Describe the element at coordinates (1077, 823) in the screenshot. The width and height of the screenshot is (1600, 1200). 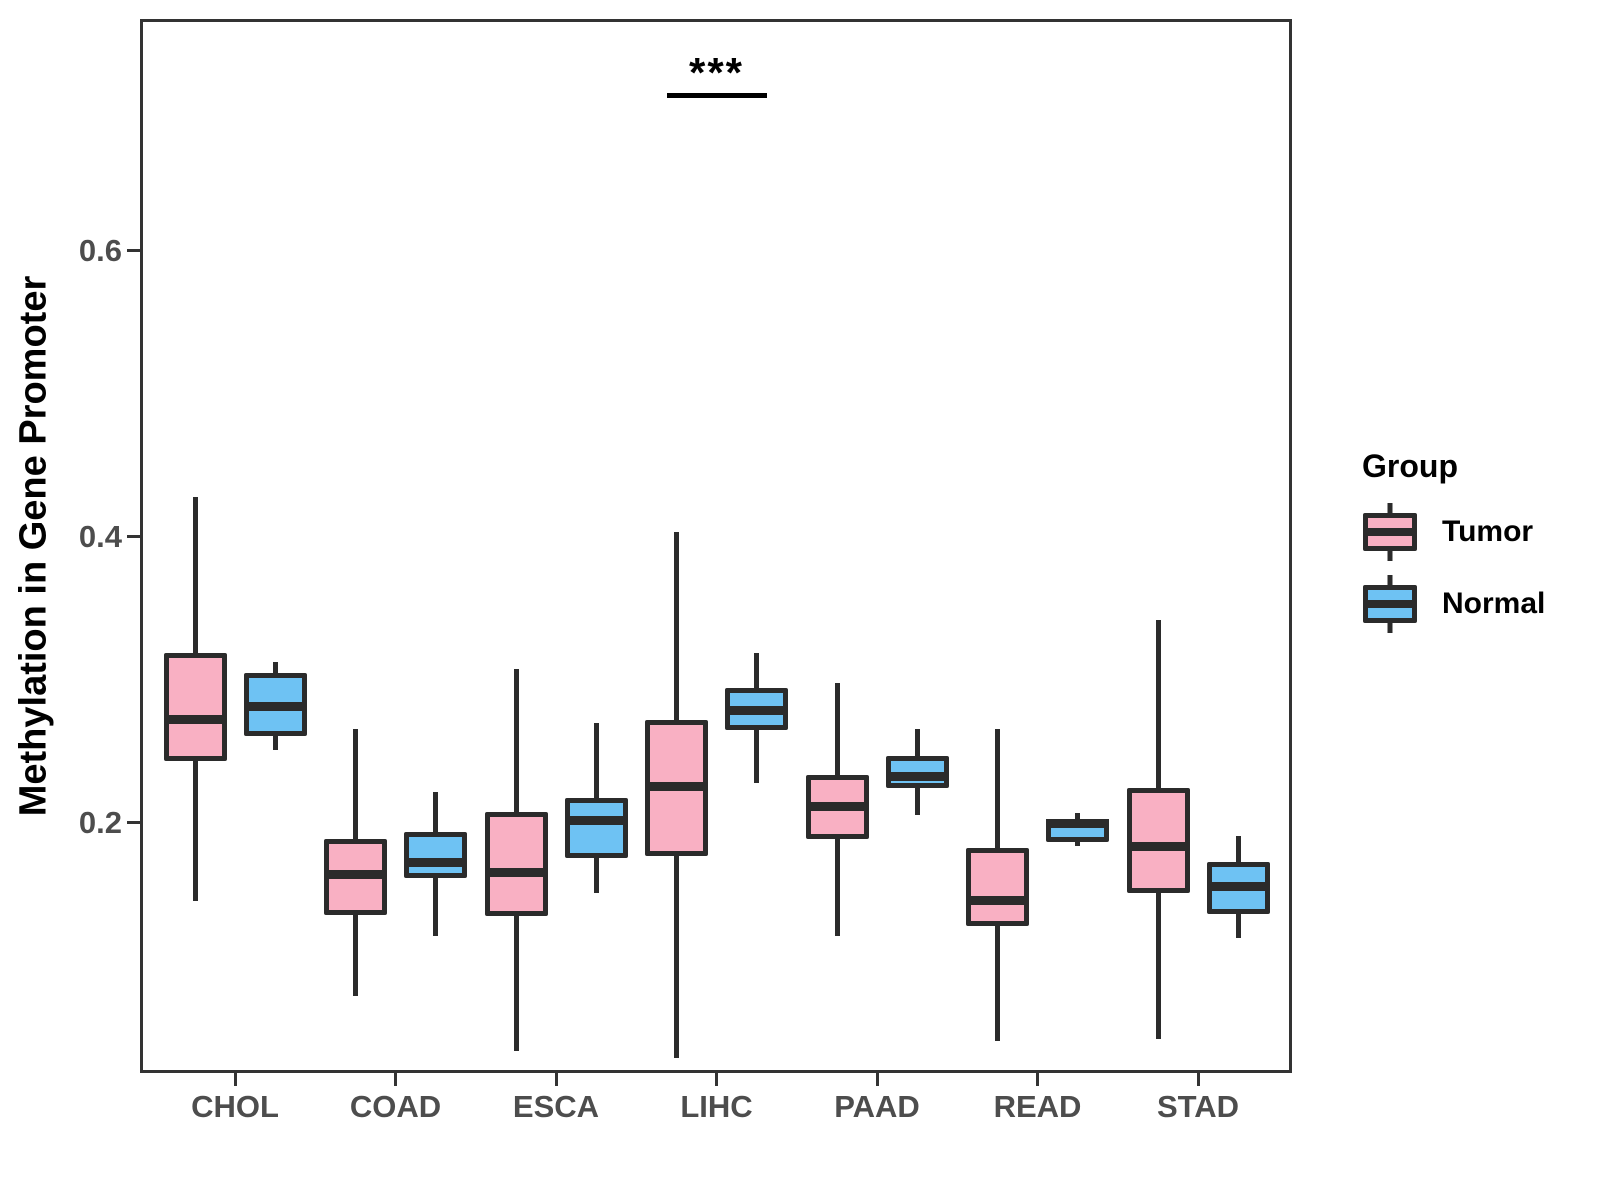
I see `median-normal-READ` at that location.